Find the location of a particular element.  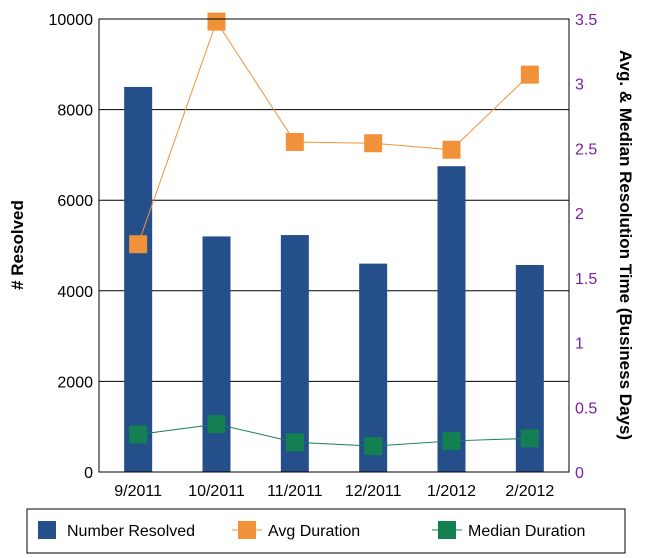

x-tick-label: 2/2012 is located at coordinates (529, 491).